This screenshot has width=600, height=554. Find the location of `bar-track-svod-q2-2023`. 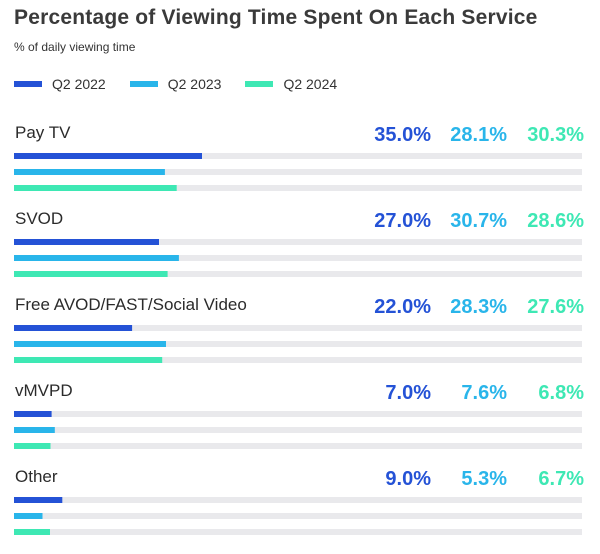

bar-track-svod-q2-2023 is located at coordinates (298, 258).